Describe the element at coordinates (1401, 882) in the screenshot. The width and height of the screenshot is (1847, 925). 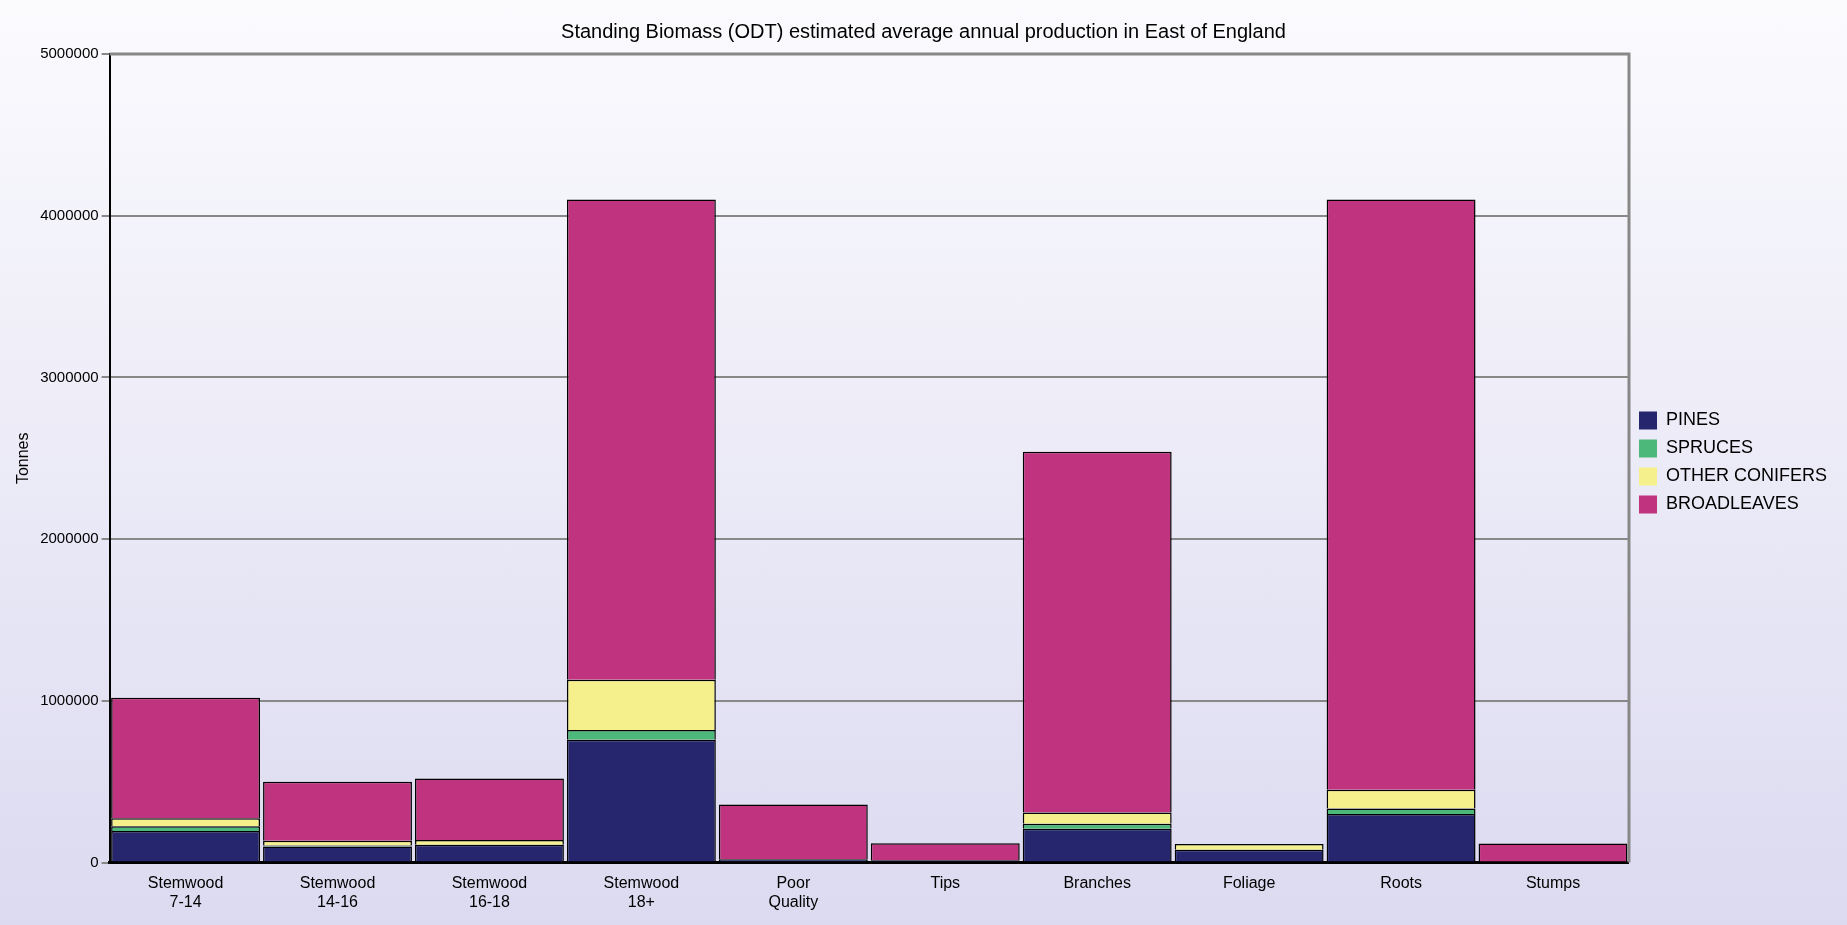
I see `x-tick-label: Roots` at that location.